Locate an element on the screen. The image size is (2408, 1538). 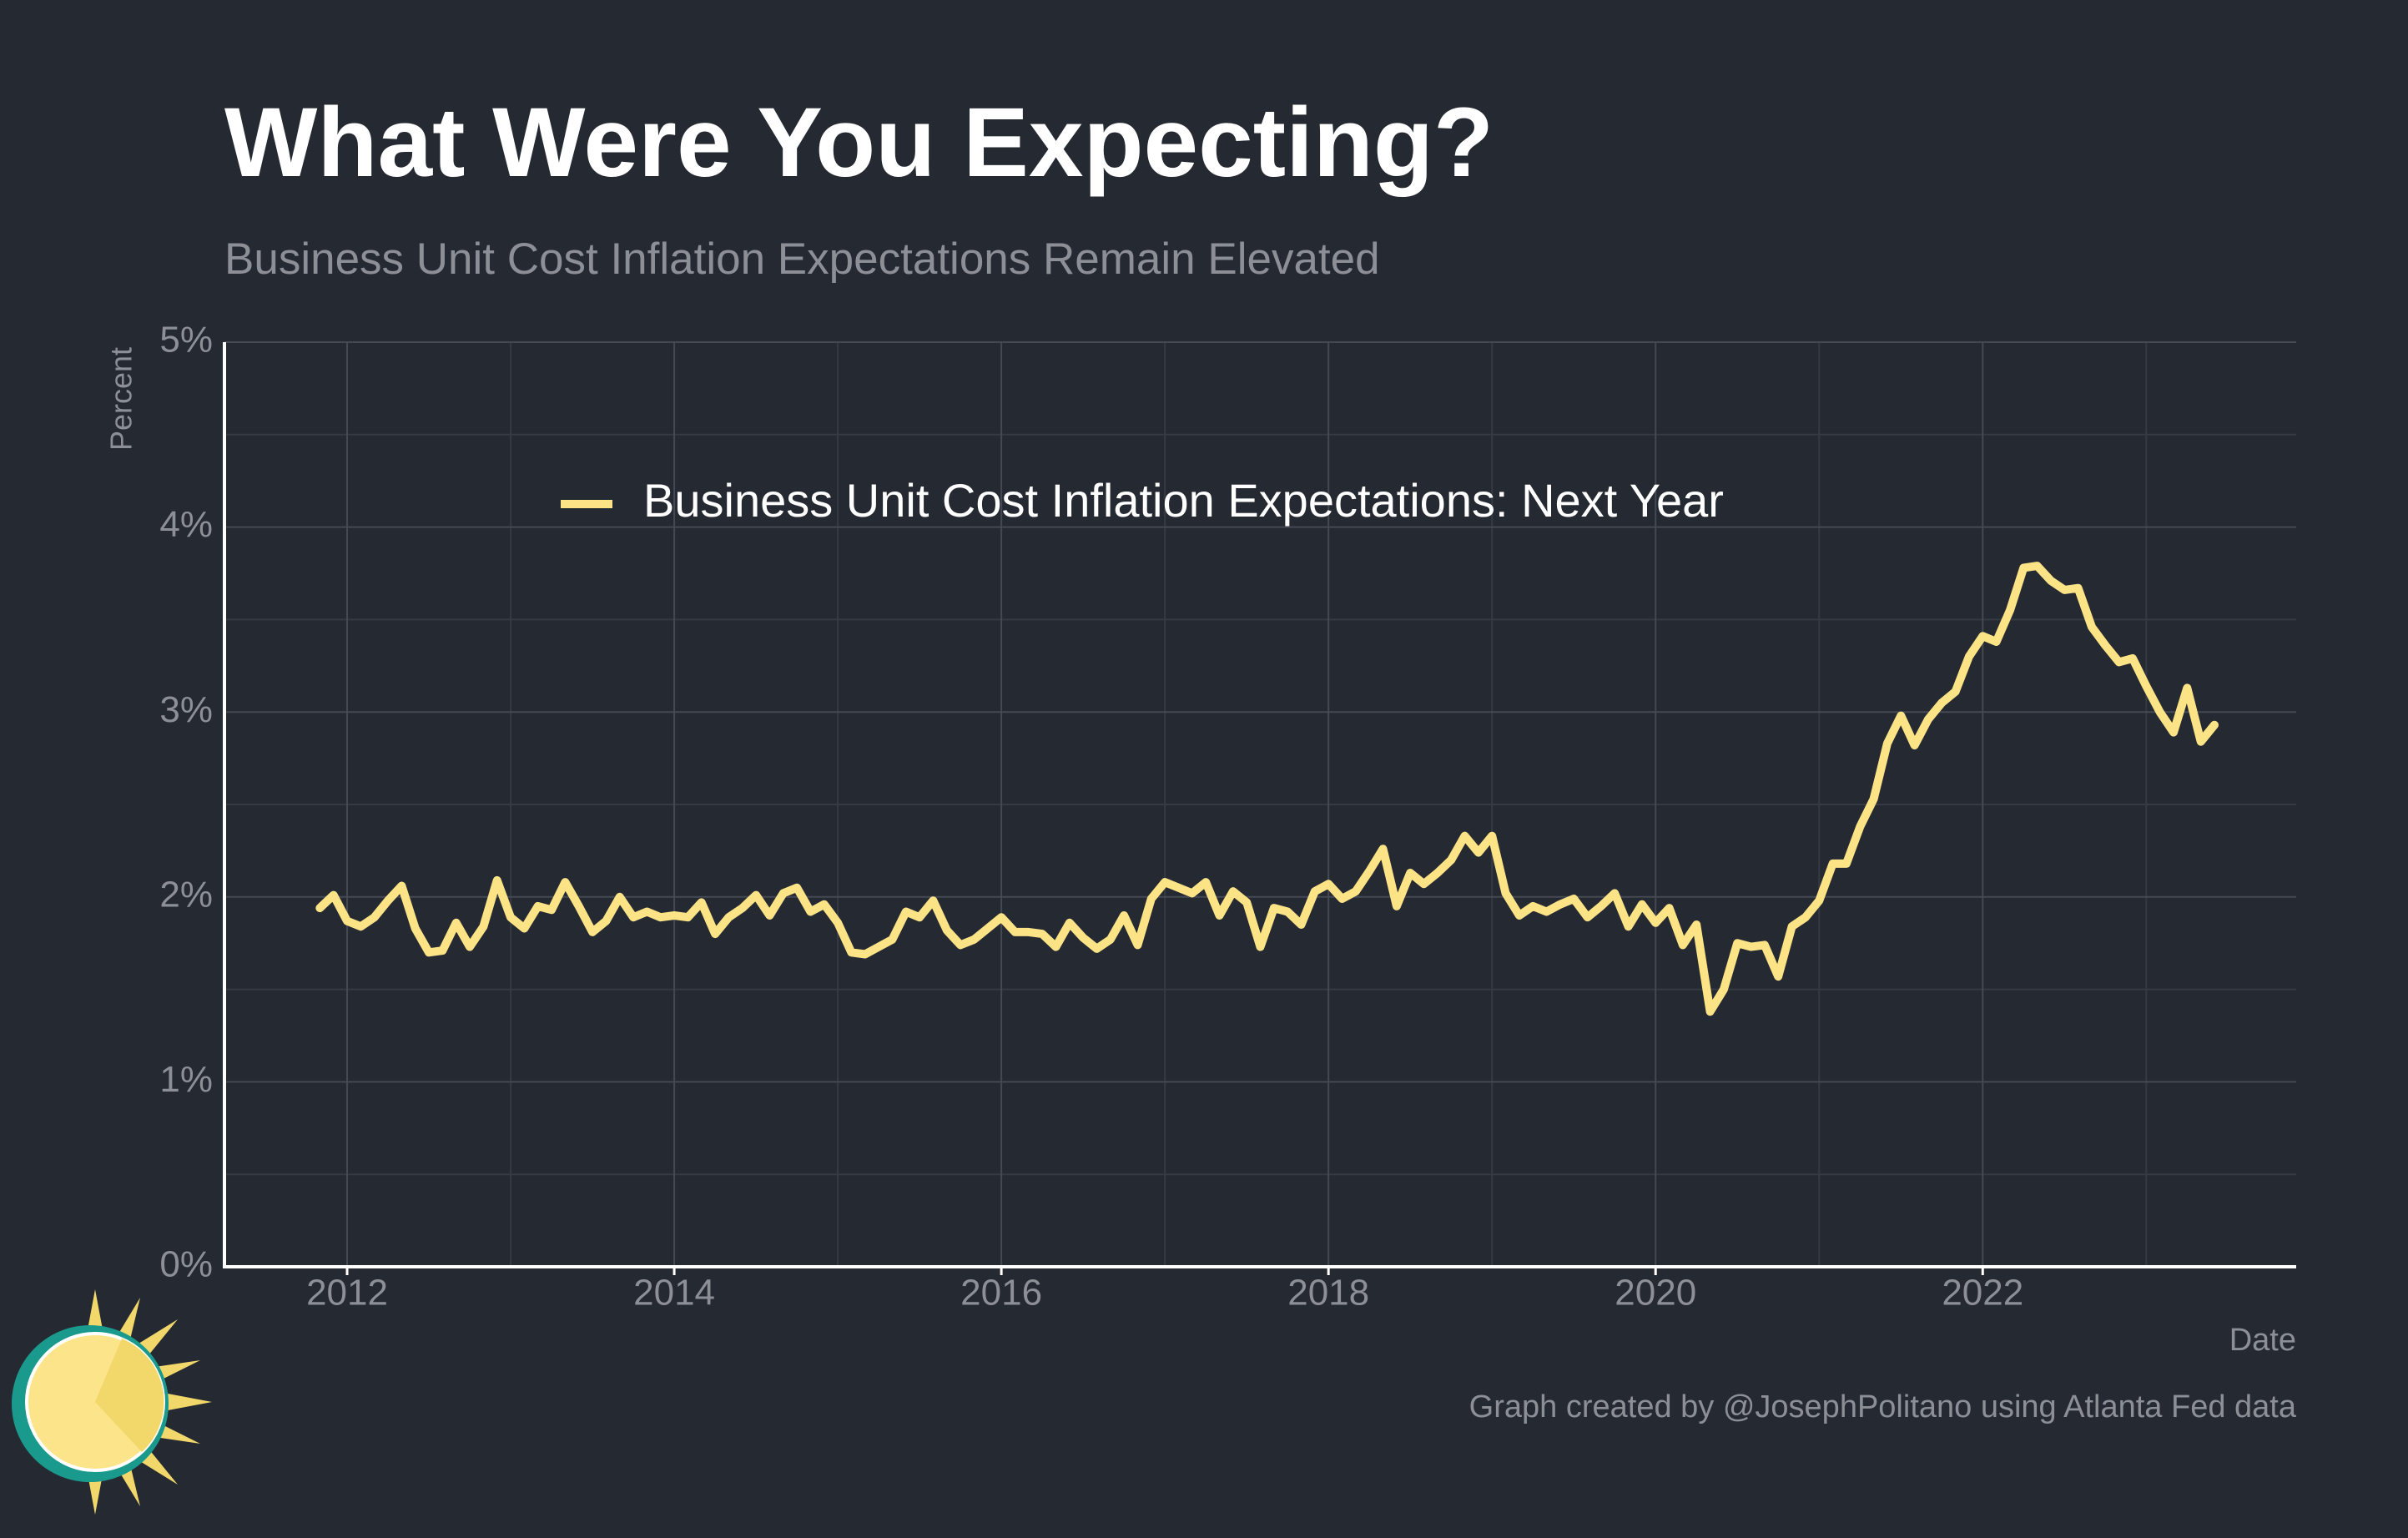
x-tick-label: 2014 is located at coordinates (674, 1293).